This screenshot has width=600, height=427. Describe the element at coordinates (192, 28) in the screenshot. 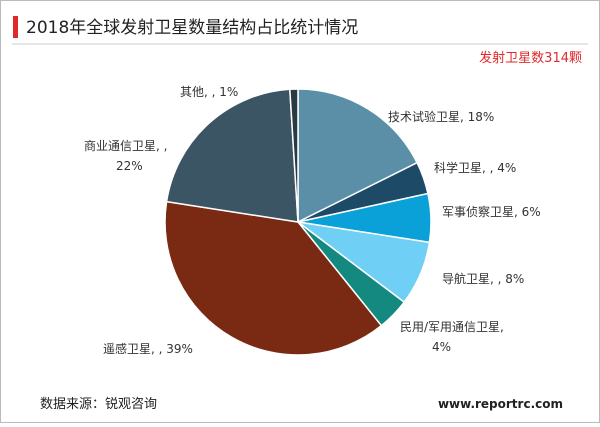

I see `chart-title: 2018年全球发射卫星数量结构占比统计情况` at that location.